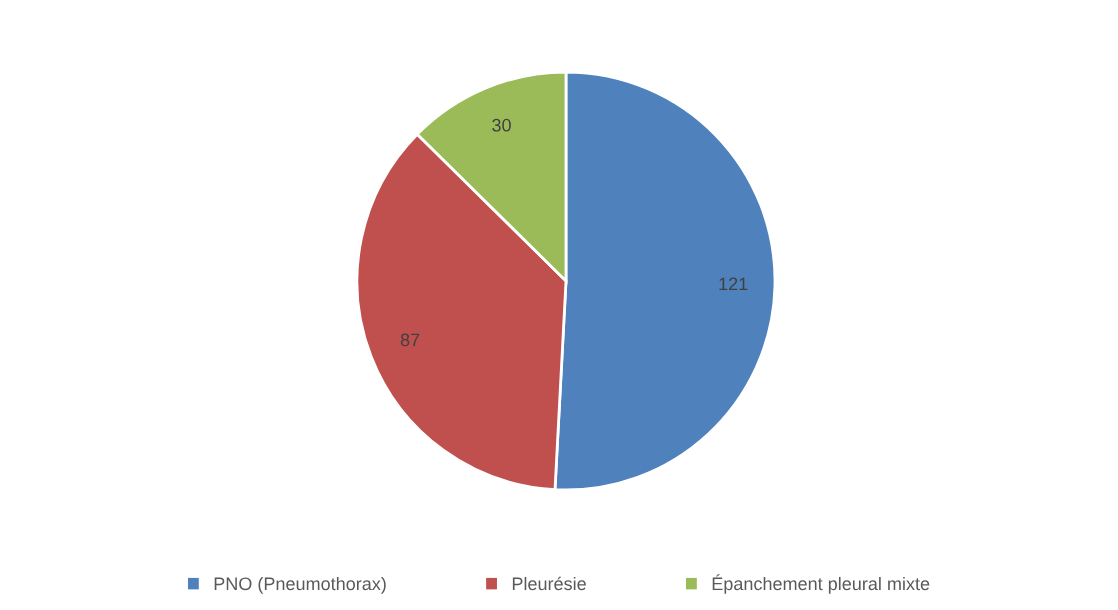 The height and width of the screenshot is (610, 1118). I want to click on legend-label: Pleurésie, so click(549, 583).